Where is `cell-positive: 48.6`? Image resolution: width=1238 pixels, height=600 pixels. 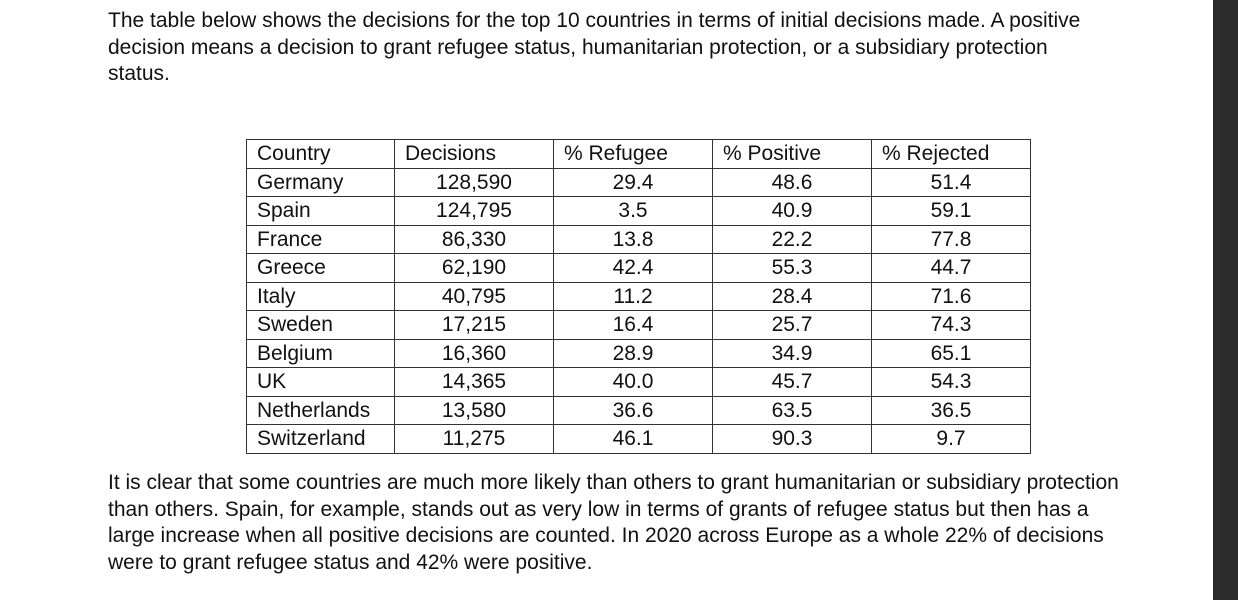 cell-positive: 48.6 is located at coordinates (792, 182).